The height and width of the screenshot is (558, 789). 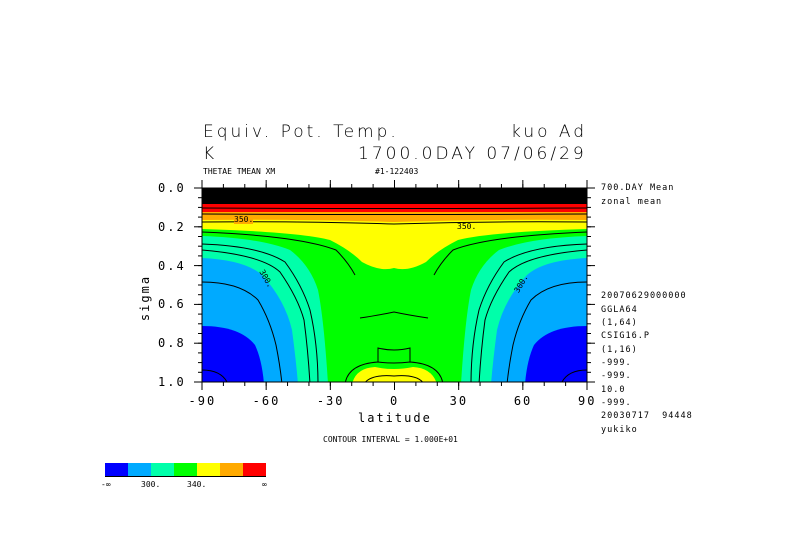 I want to click on colorbar-label: -∞, so click(x=106, y=484).